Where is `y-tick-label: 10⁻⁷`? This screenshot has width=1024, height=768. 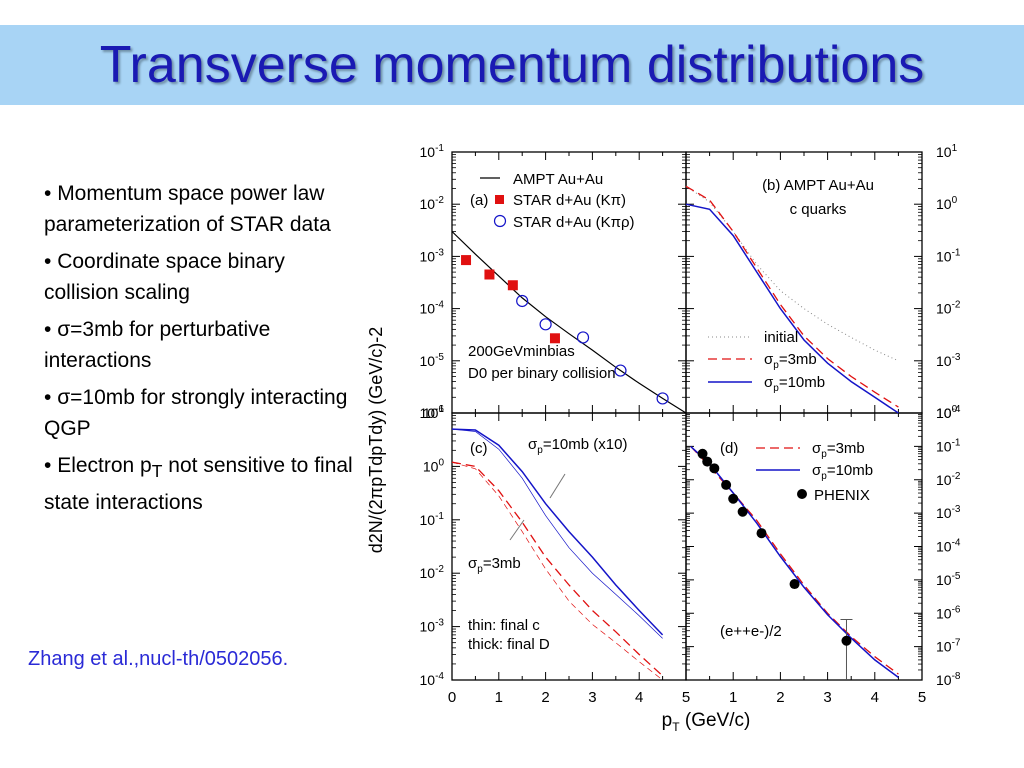
y-tick-label: 10⁻⁷ is located at coordinates (948, 646).